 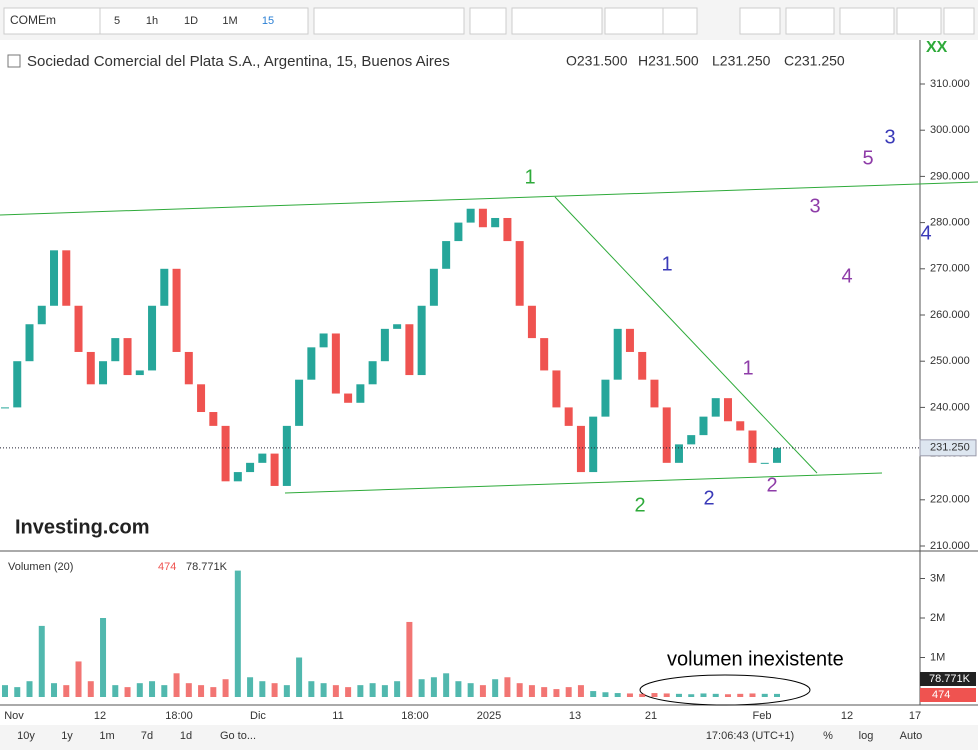 What do you see at coordinates (389, 21) in the screenshot?
I see `chart-style-group` at bounding box center [389, 21].